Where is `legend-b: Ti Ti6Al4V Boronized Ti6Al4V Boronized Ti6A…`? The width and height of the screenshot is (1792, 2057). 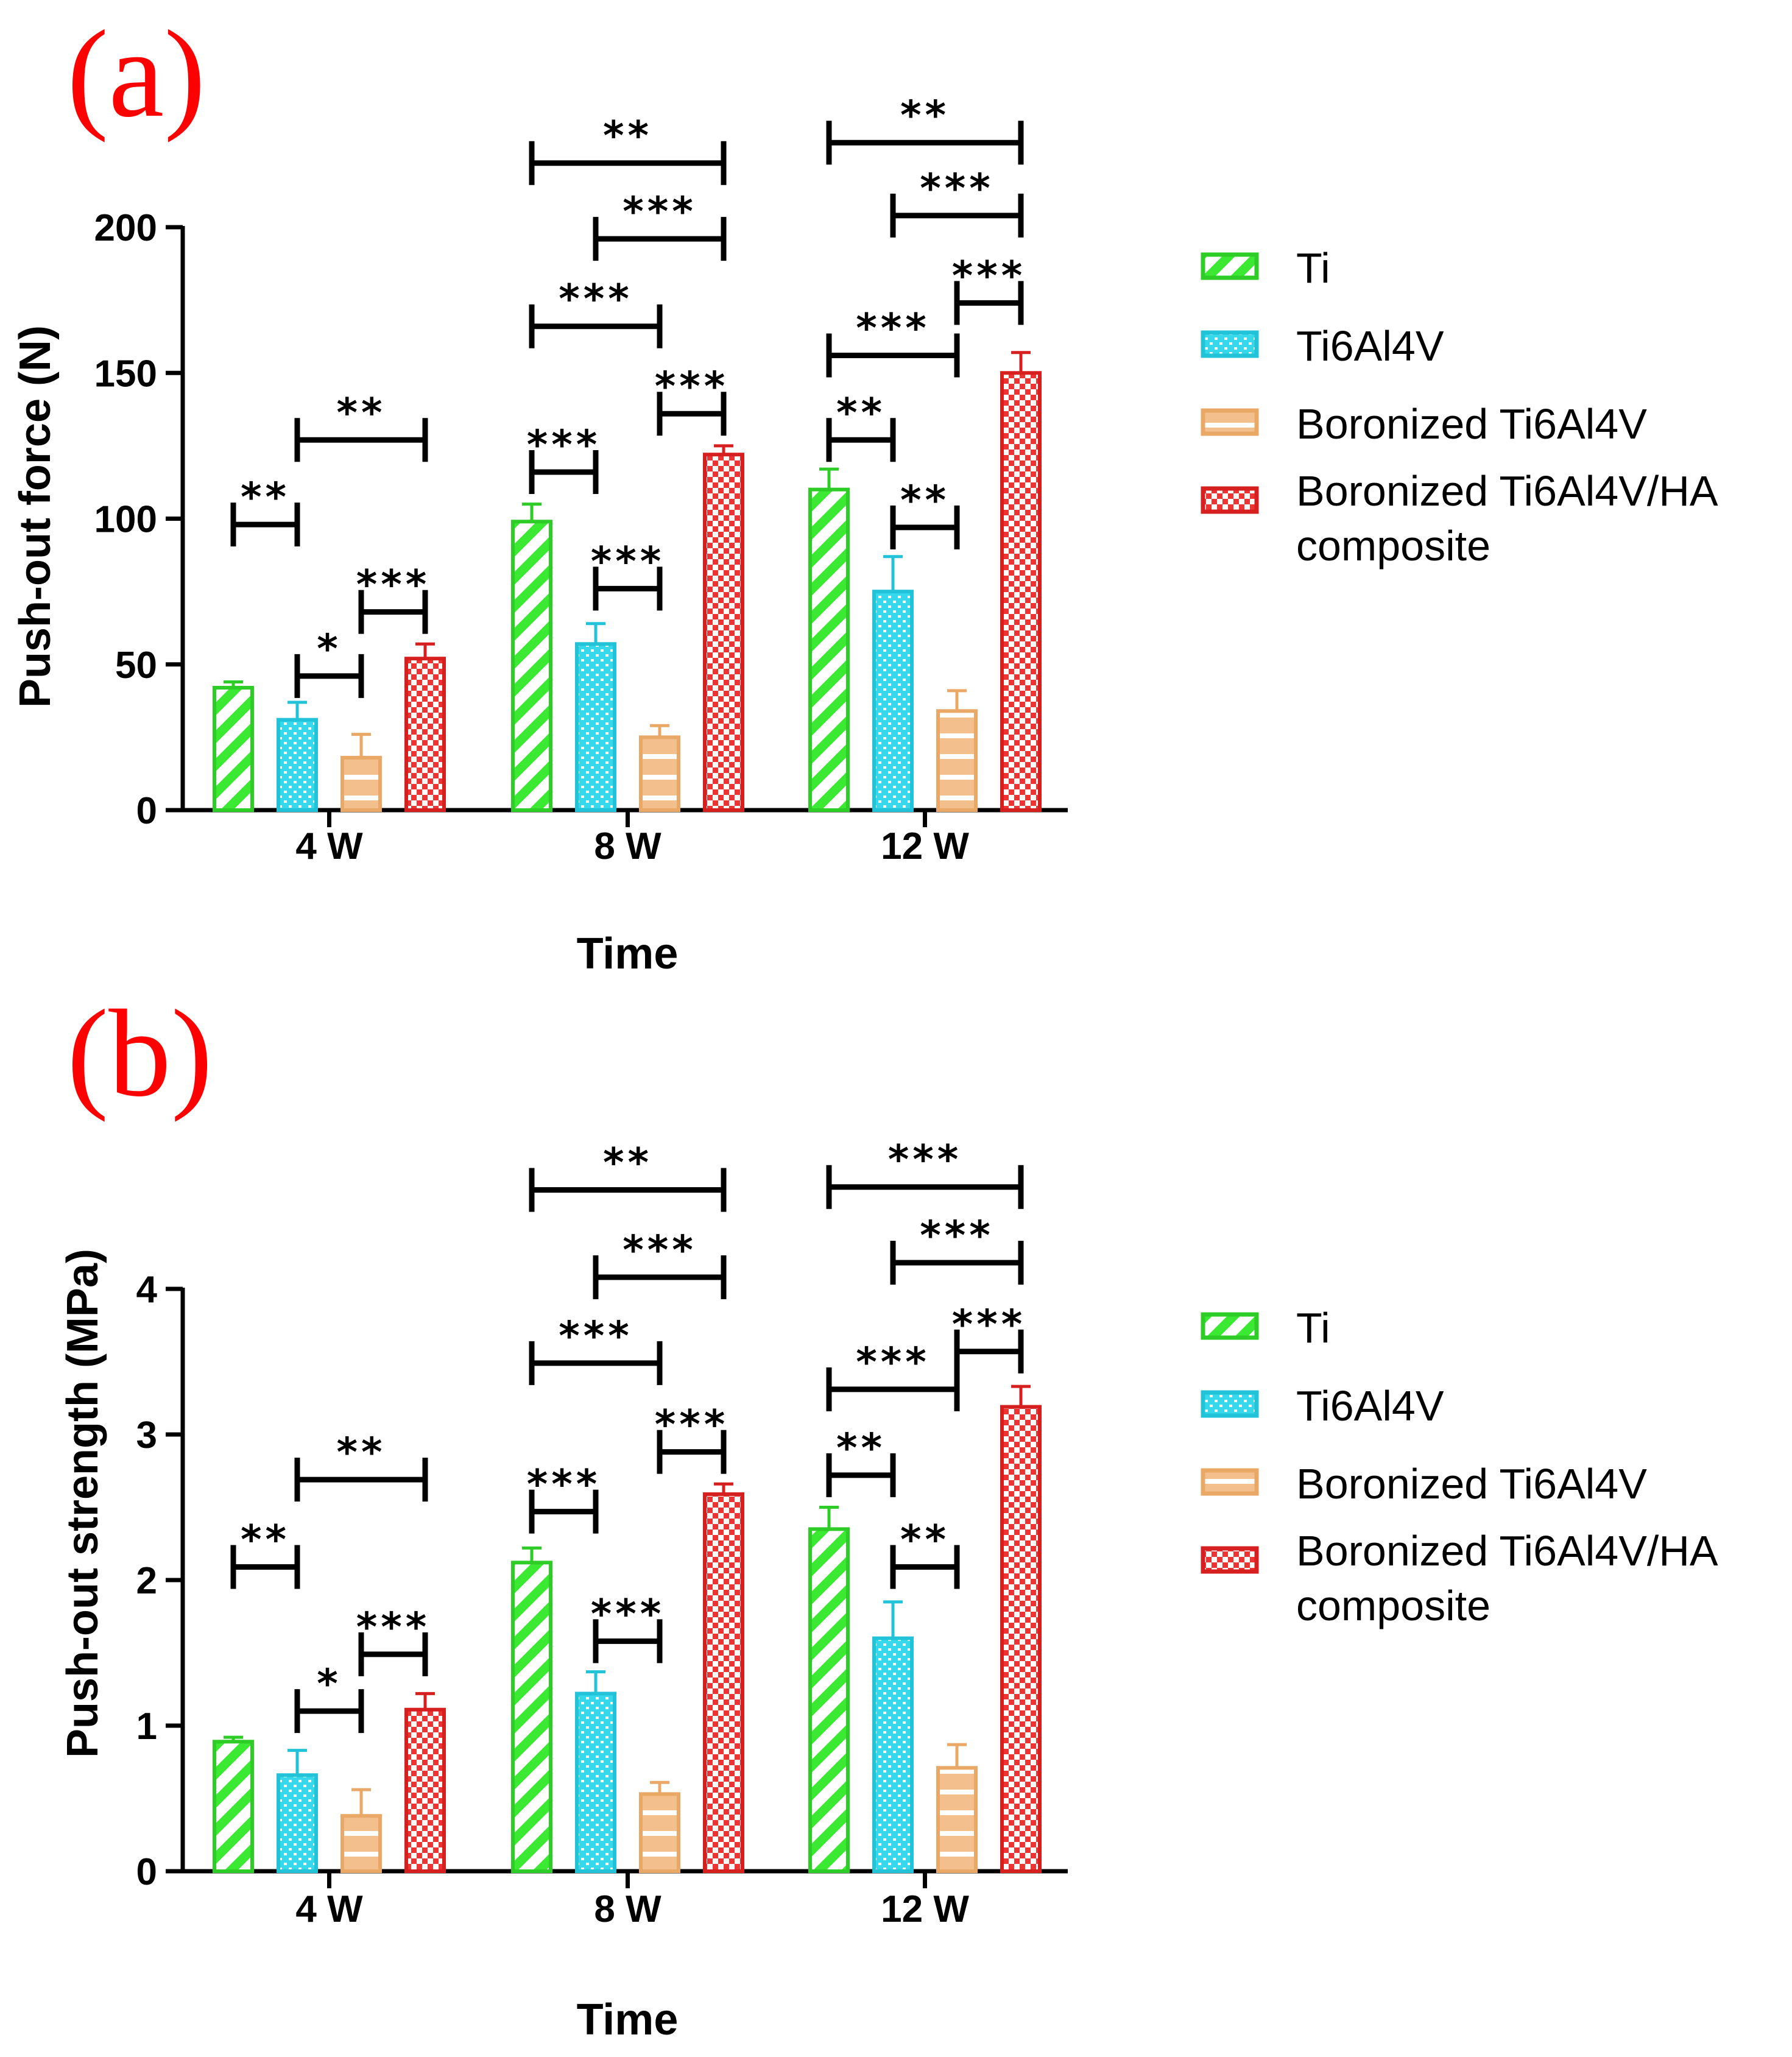
legend-b: Ti Ti6Al4V Boronized Ti6Al4V Boronized Ti6A… is located at coordinates (1459, 1466).